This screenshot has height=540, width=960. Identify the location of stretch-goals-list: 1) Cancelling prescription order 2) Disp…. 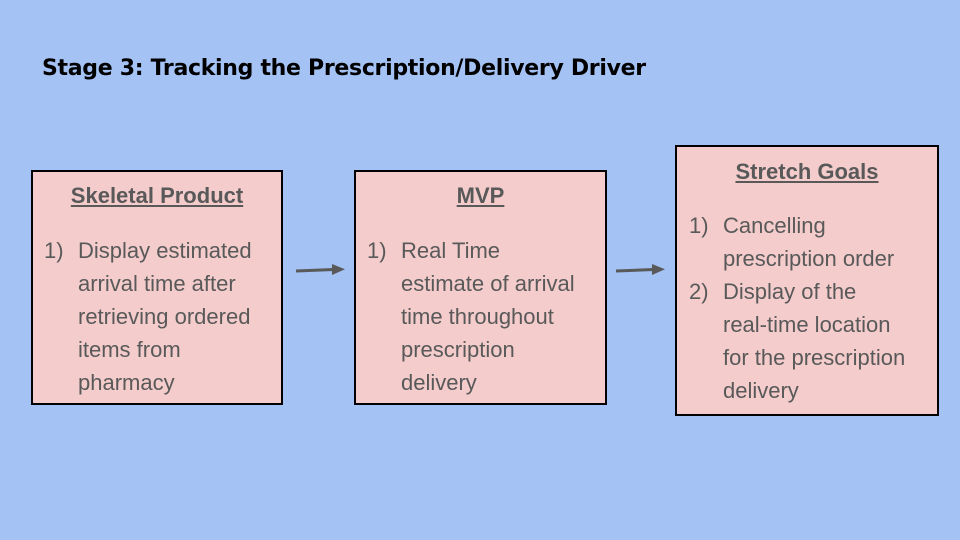
(814, 308).